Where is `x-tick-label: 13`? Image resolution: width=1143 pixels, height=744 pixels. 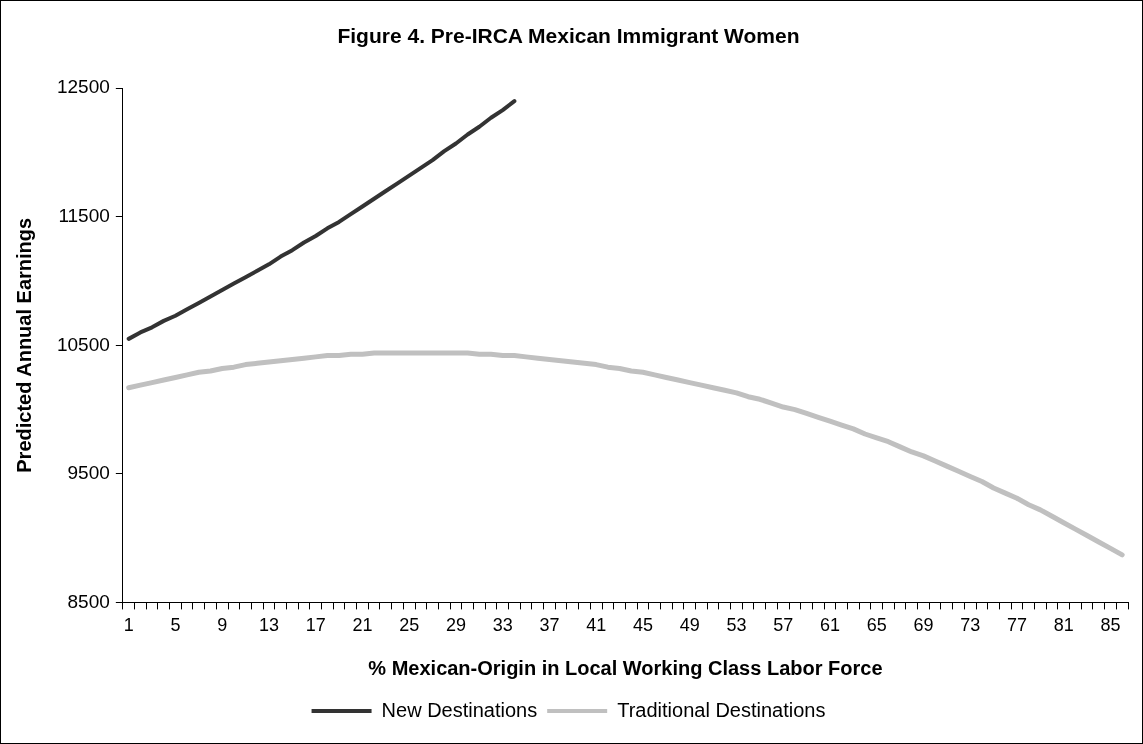
x-tick-label: 13 is located at coordinates (268, 625).